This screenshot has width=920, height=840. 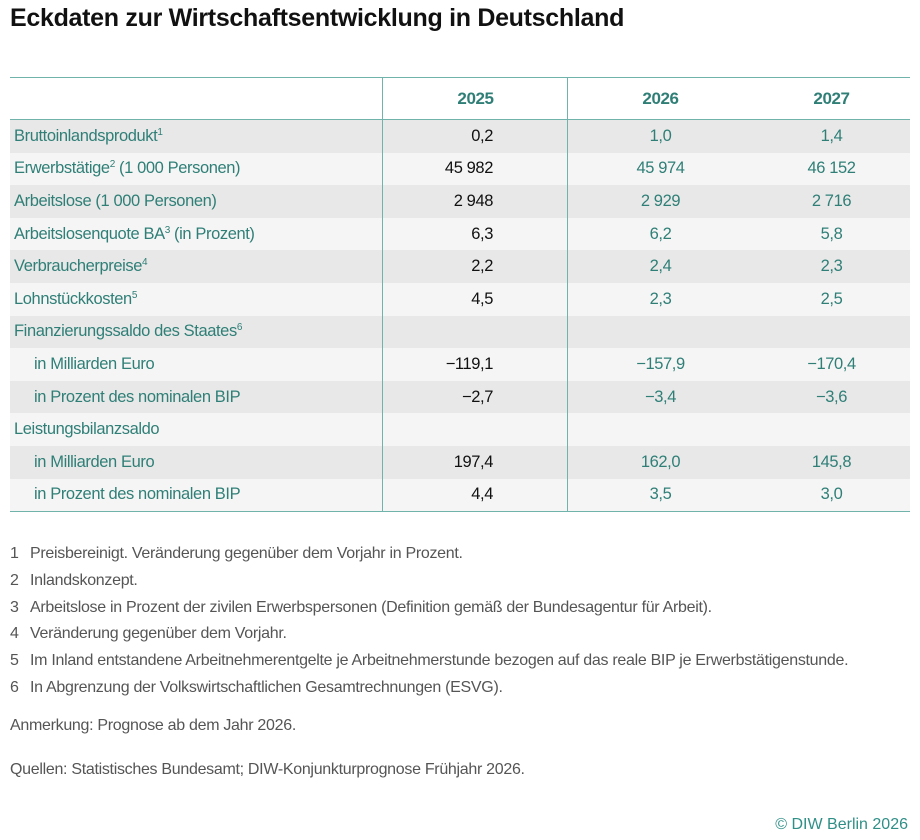 I want to click on footnote-ref: 3, so click(x=167, y=230).